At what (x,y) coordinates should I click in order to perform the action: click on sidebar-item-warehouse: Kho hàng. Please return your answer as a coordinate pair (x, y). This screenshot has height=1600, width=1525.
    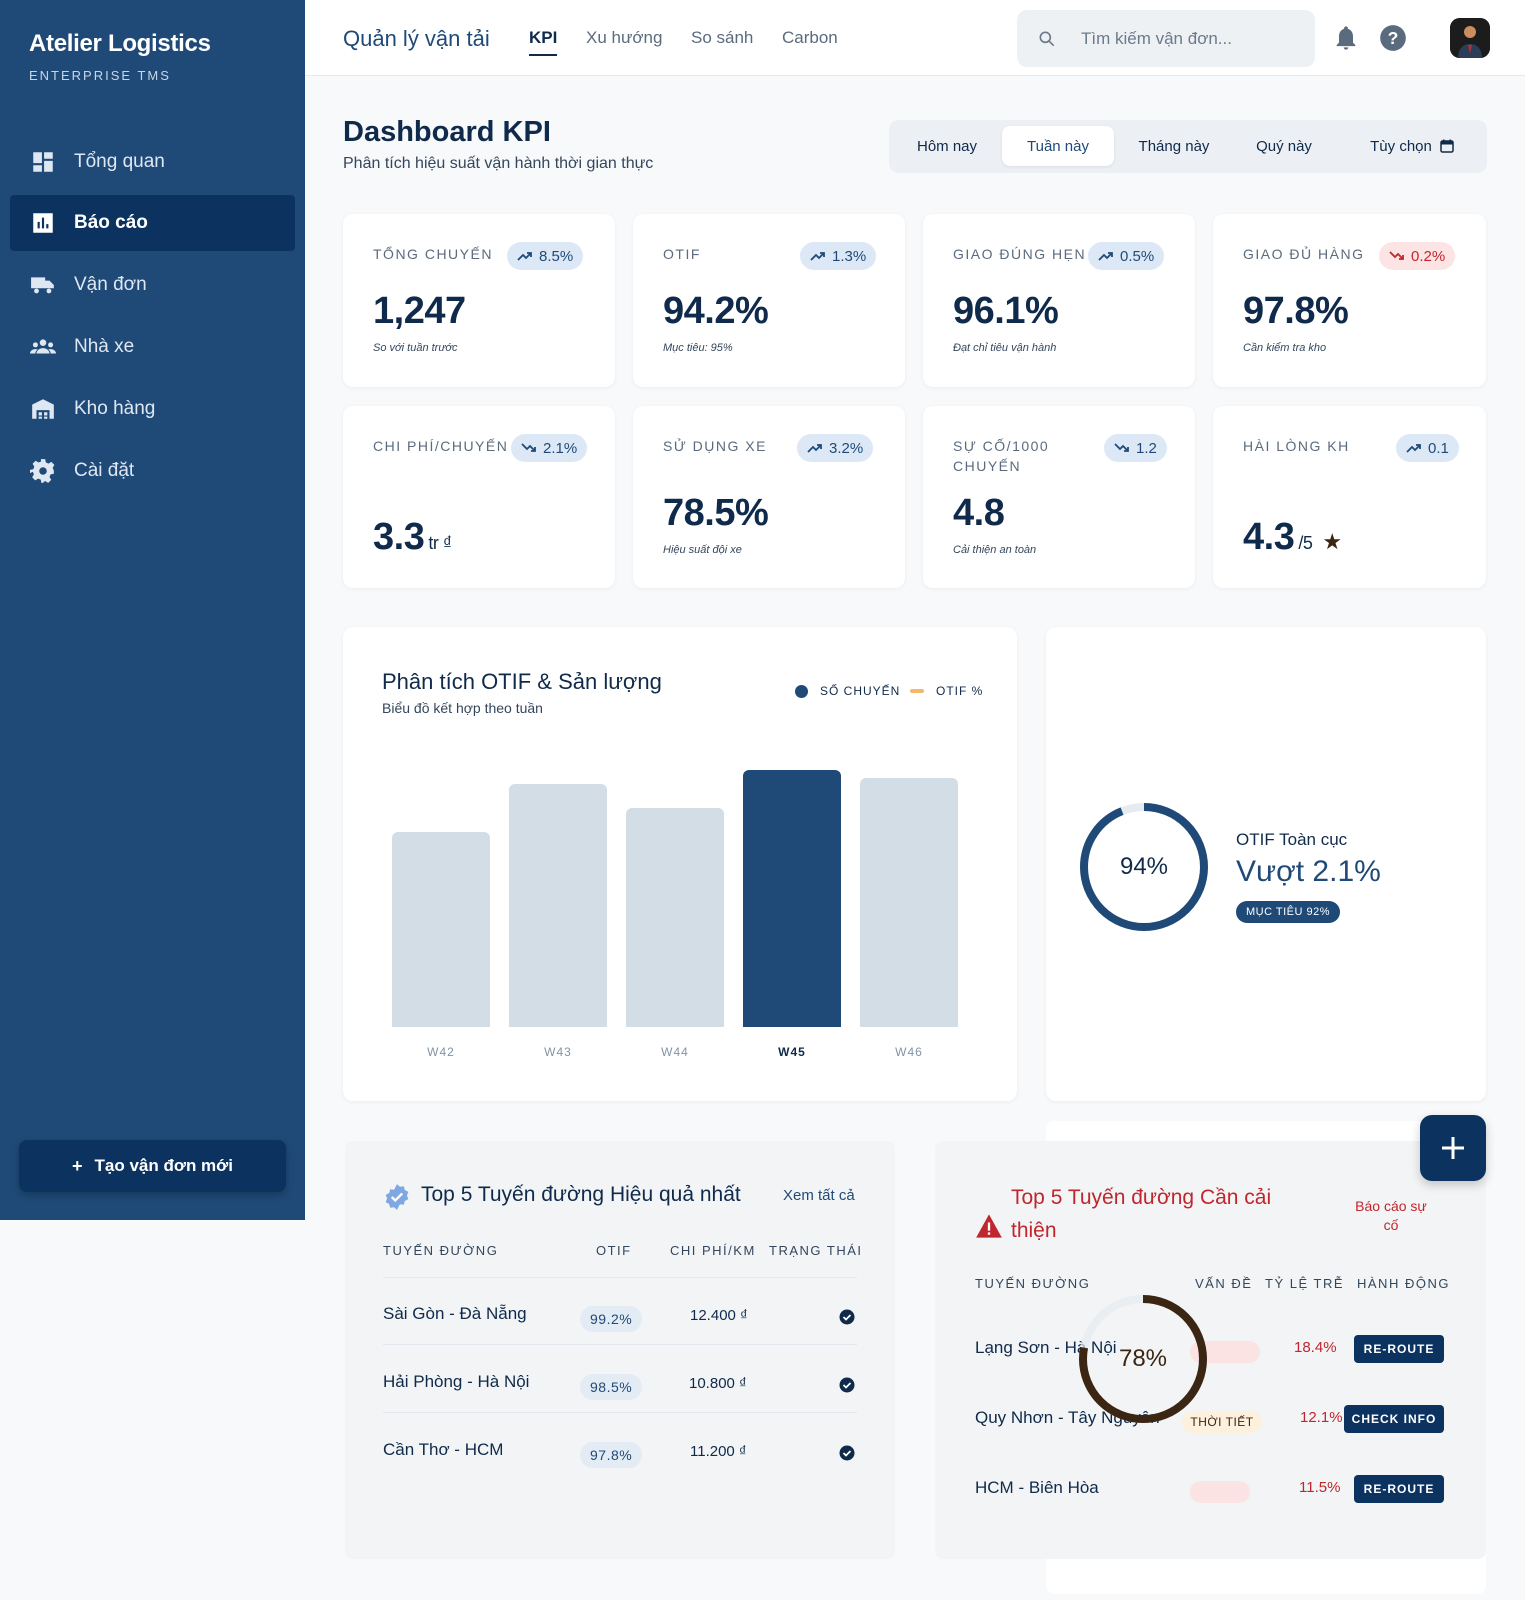
    Looking at the image, I should click on (152, 409).